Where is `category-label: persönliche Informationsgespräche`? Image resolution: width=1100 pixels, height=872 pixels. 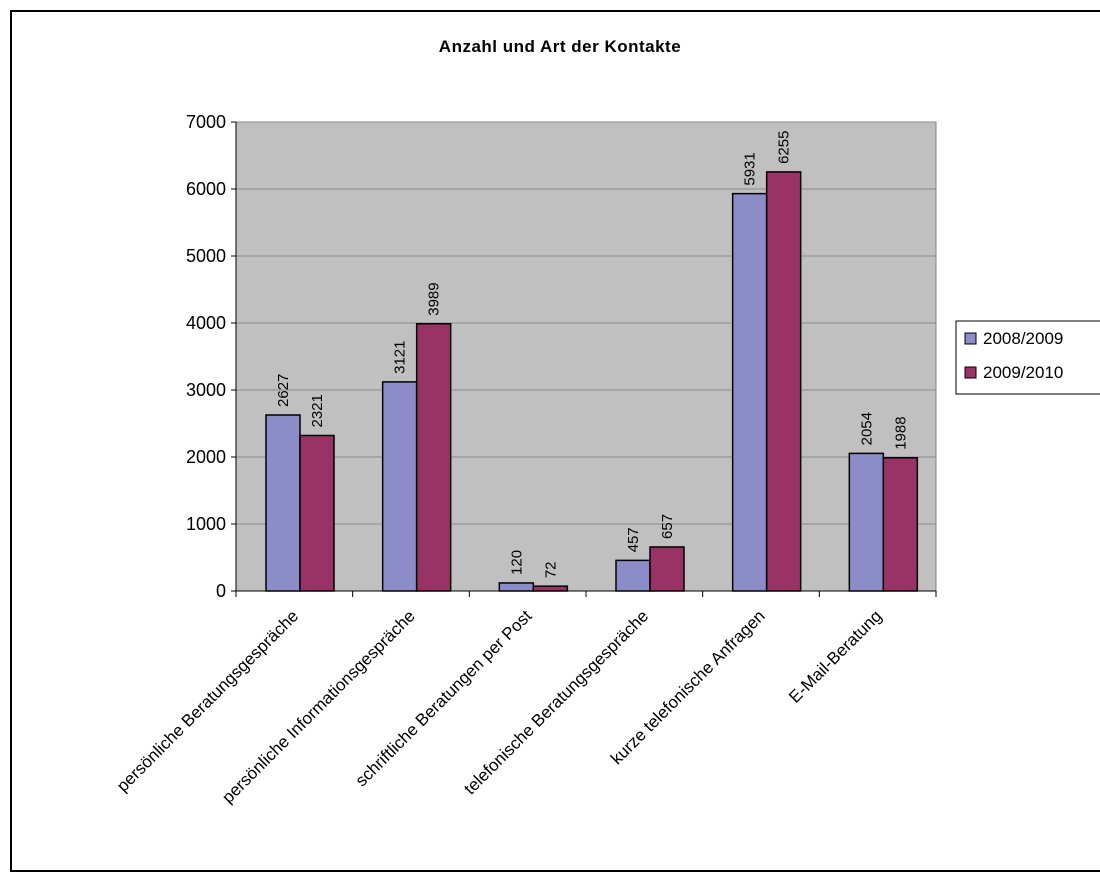 category-label: persönliche Informationsgespräche is located at coordinates (318, 706).